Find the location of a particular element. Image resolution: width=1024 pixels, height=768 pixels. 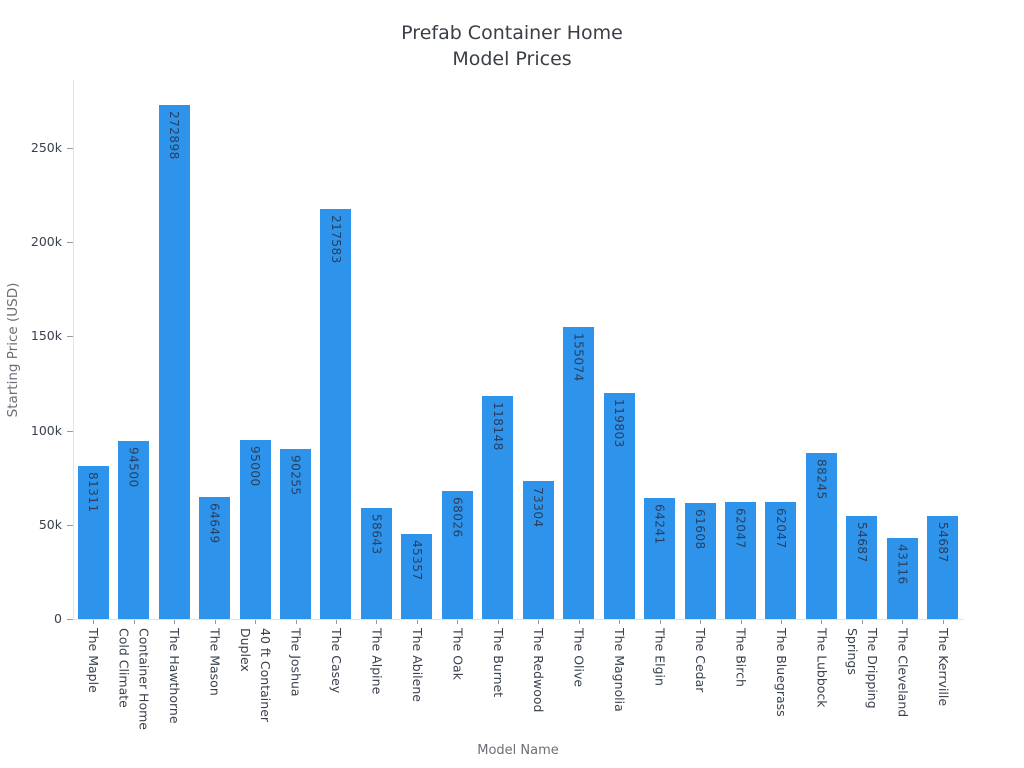

x-tick-label-line: Cold Climate is located at coordinates (124, 668).